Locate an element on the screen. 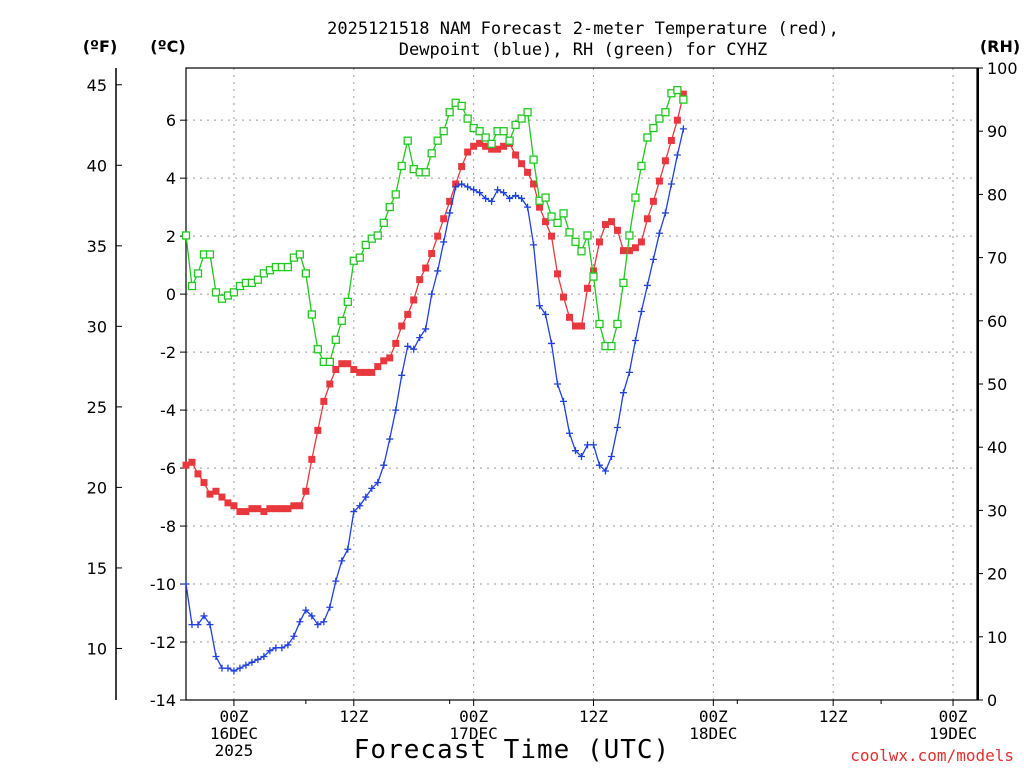 This screenshot has height=768, width=1024. time-tick-label: 12Z is located at coordinates (593, 716).